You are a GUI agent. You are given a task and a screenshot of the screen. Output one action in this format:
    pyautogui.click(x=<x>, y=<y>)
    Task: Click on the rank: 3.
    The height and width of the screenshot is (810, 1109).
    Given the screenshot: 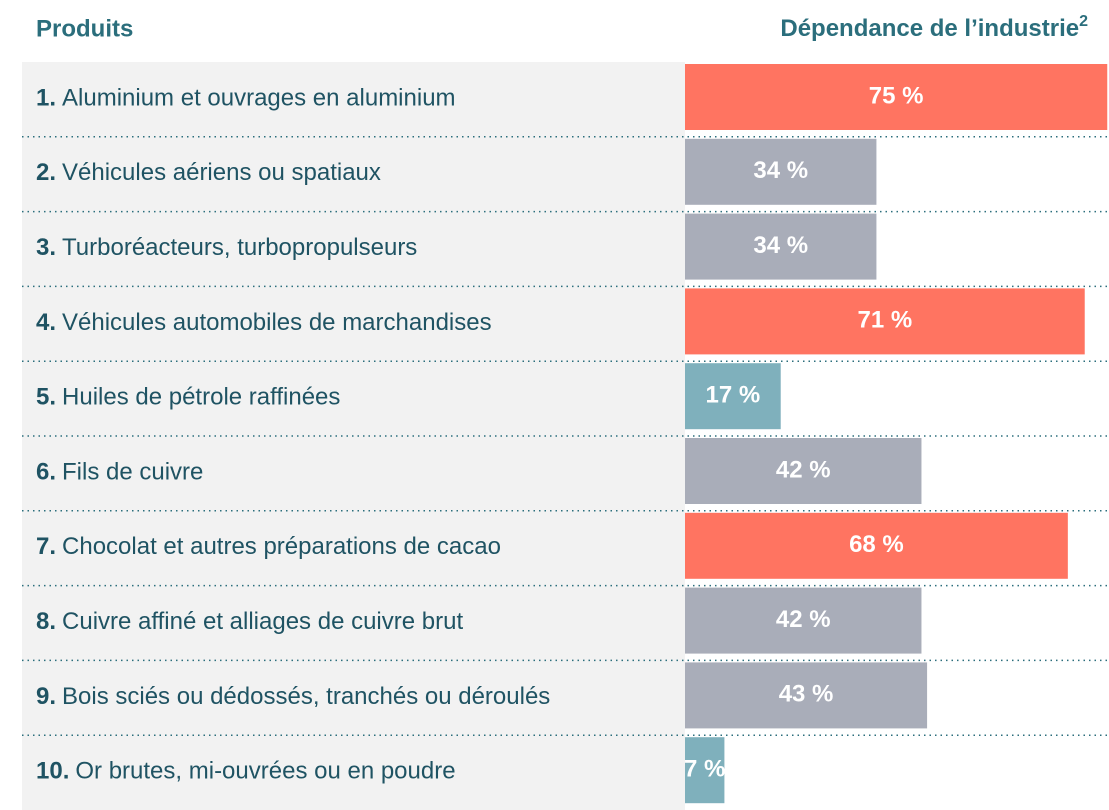 What is the action you would take?
    pyautogui.click(x=46, y=247)
    